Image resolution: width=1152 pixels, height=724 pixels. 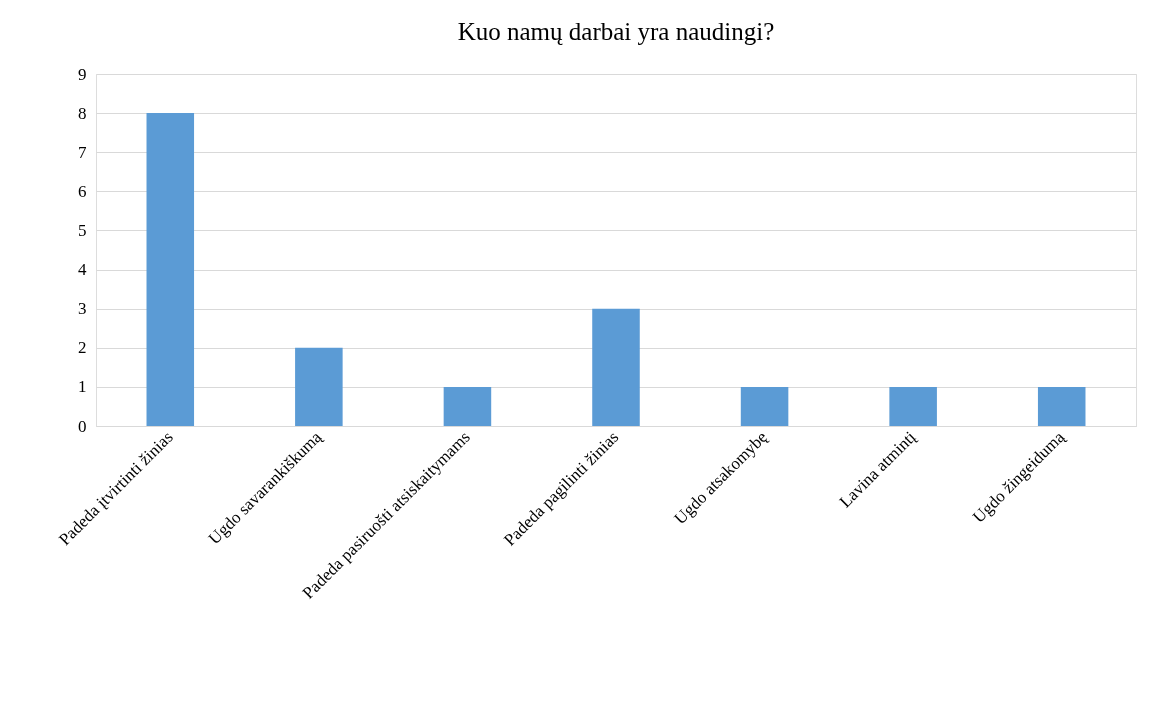 I want to click on y-tick-label: 3, so click(x=82, y=309).